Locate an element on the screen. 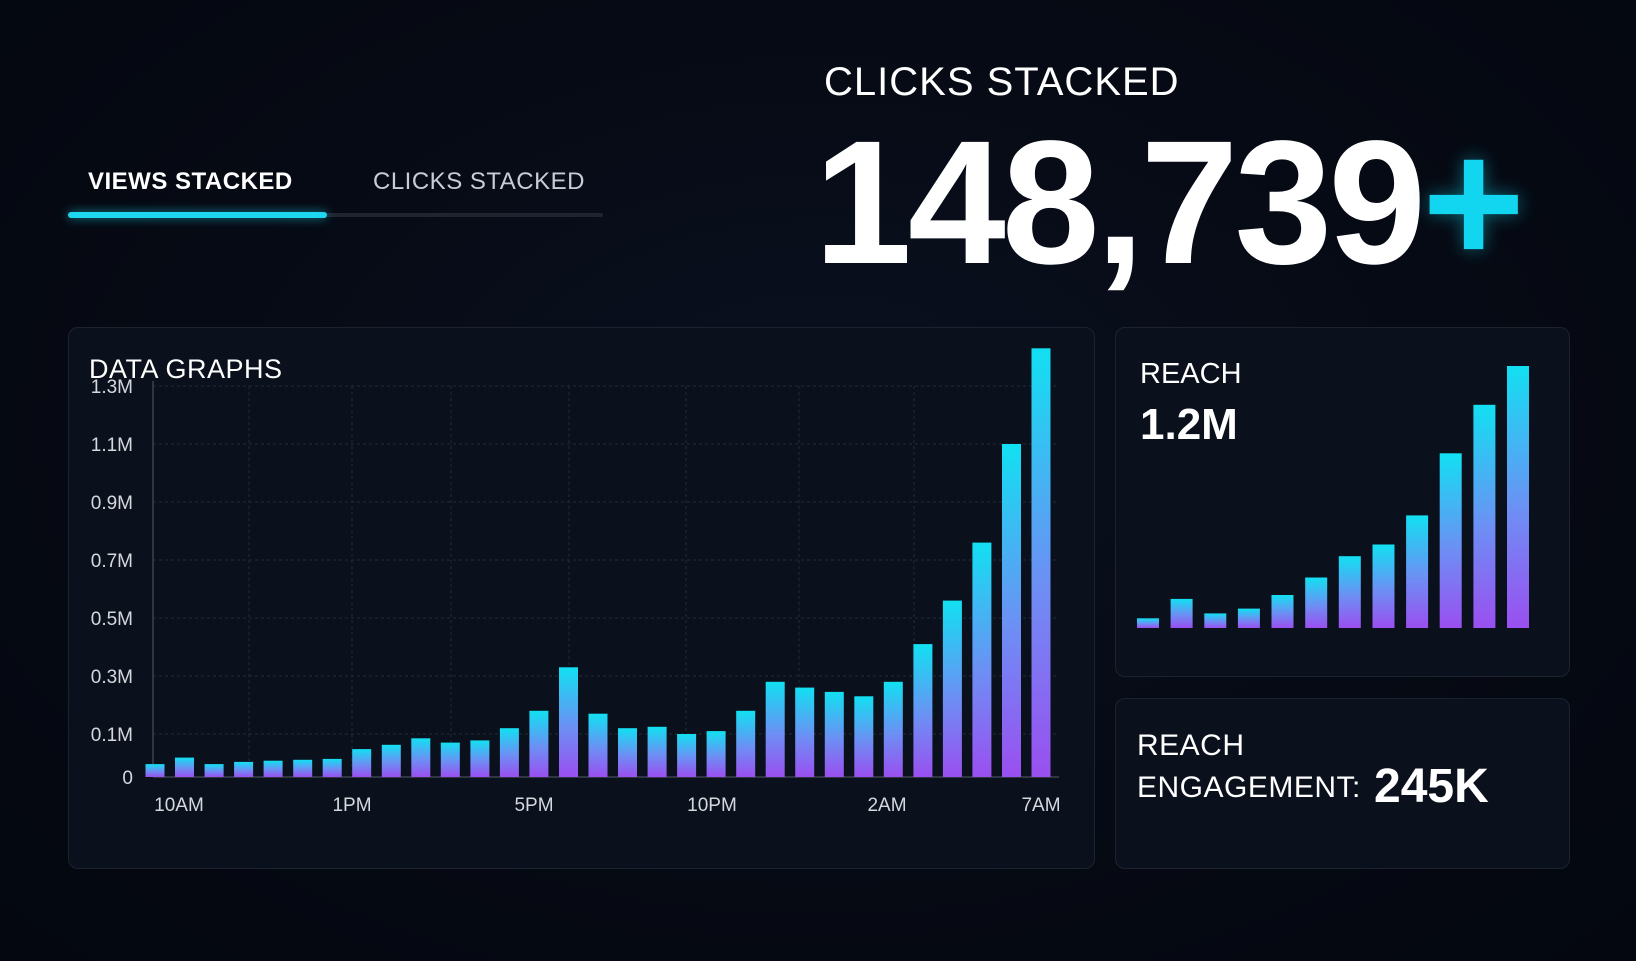 The height and width of the screenshot is (961, 1636). engagement-label-line2: ENGAGEMENT: is located at coordinates (1249, 787).